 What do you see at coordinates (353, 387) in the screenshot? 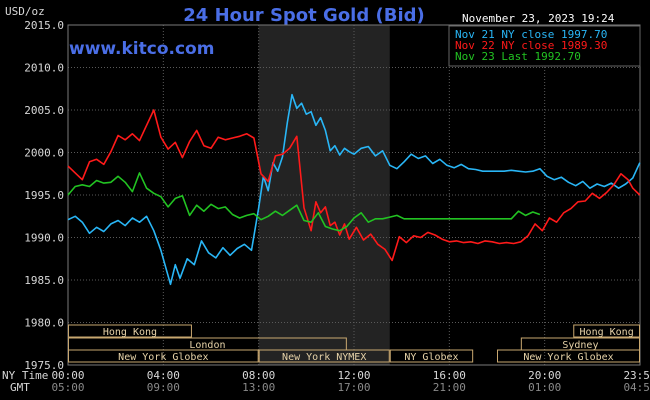
I see `x-tick-label-gmt: 17:00` at bounding box center [353, 387].